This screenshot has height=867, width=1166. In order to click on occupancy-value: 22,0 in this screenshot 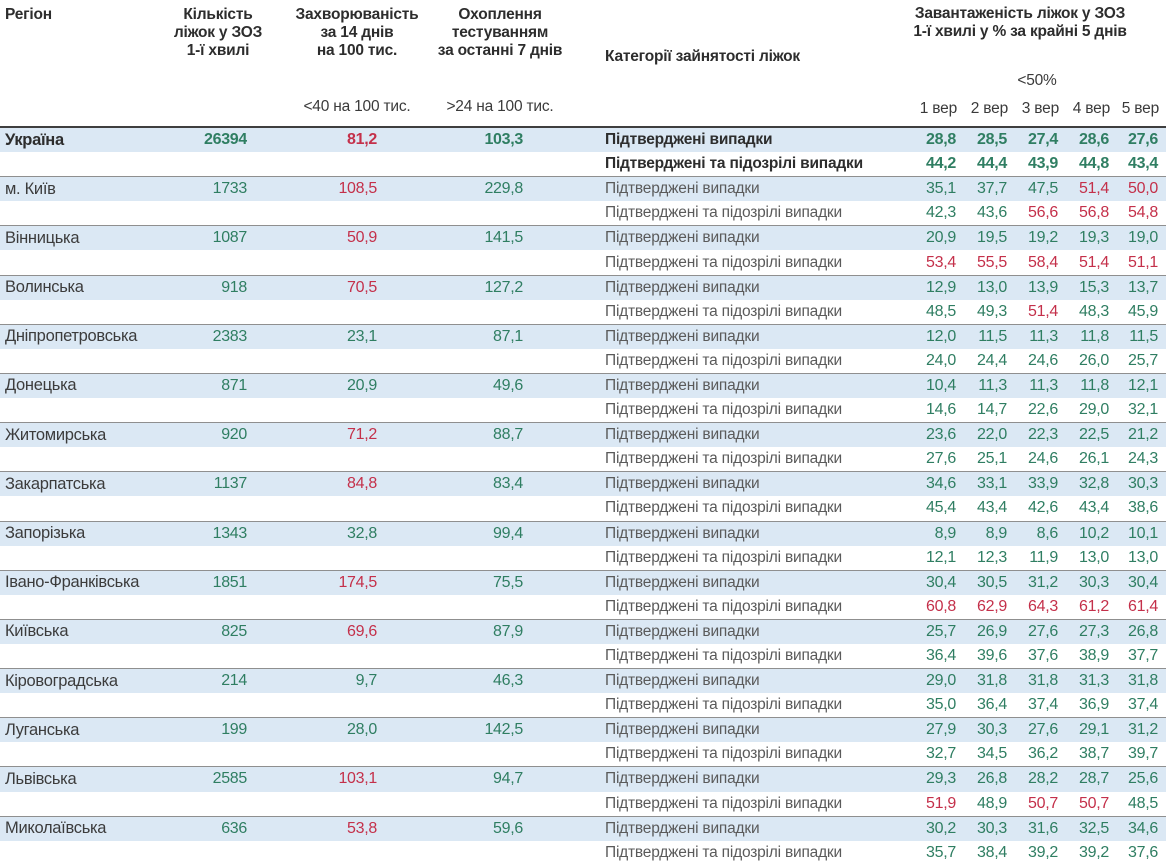, I will do `click(992, 435)`.